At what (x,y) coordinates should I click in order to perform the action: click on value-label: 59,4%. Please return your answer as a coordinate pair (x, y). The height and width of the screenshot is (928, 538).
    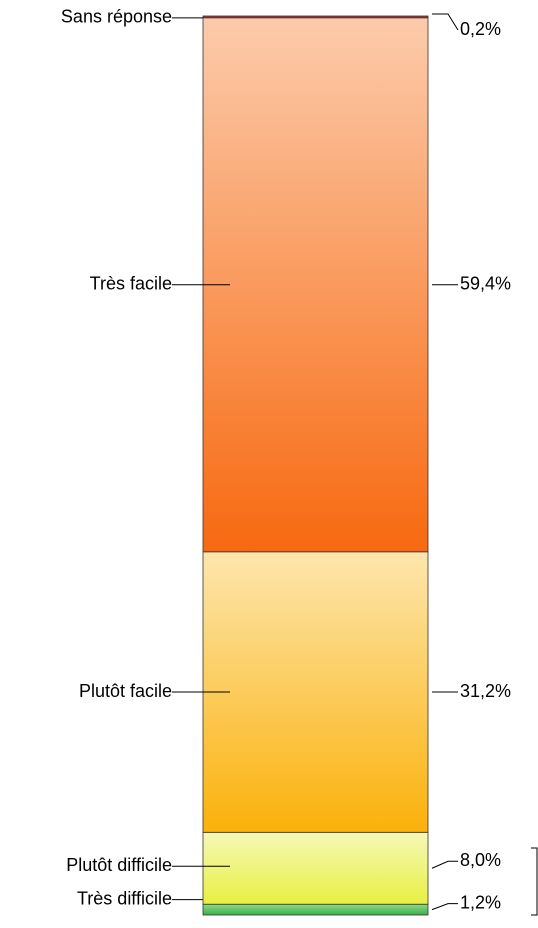
    Looking at the image, I should click on (485, 284).